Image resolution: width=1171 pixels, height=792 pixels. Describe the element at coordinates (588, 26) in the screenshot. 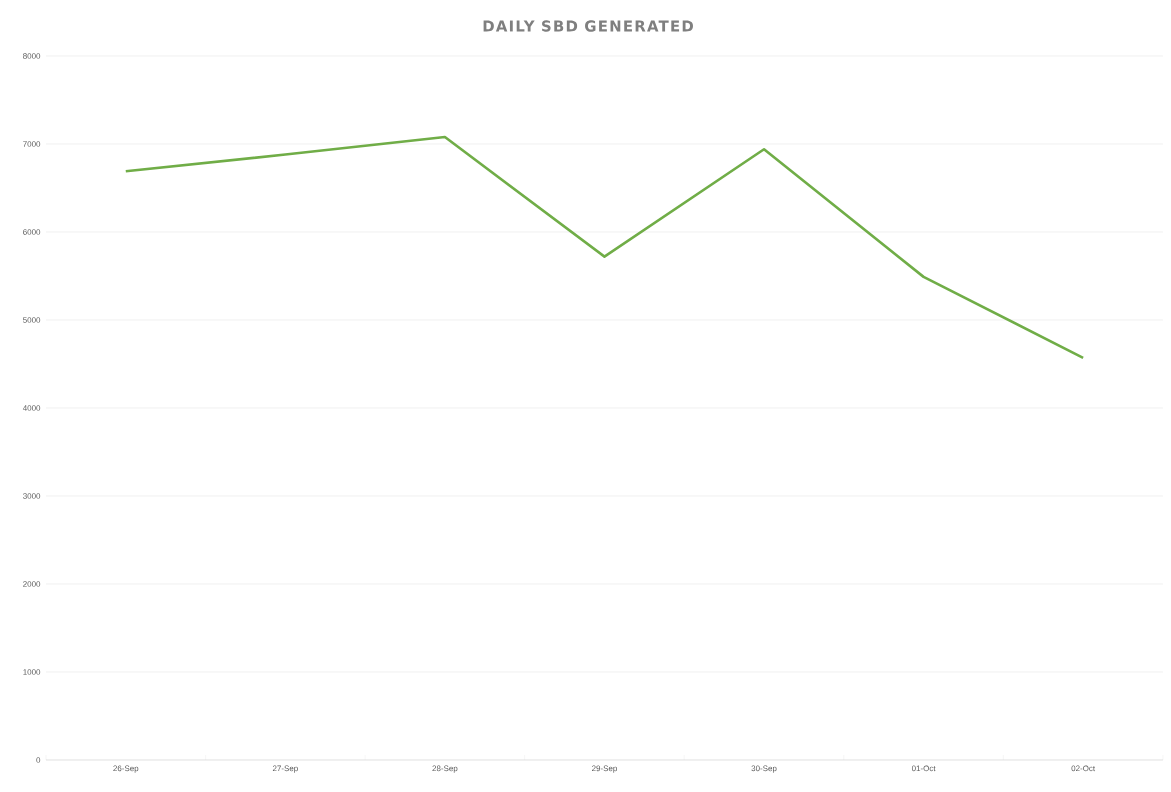

I see `chart-title: DAILY SBD GENERATED` at that location.